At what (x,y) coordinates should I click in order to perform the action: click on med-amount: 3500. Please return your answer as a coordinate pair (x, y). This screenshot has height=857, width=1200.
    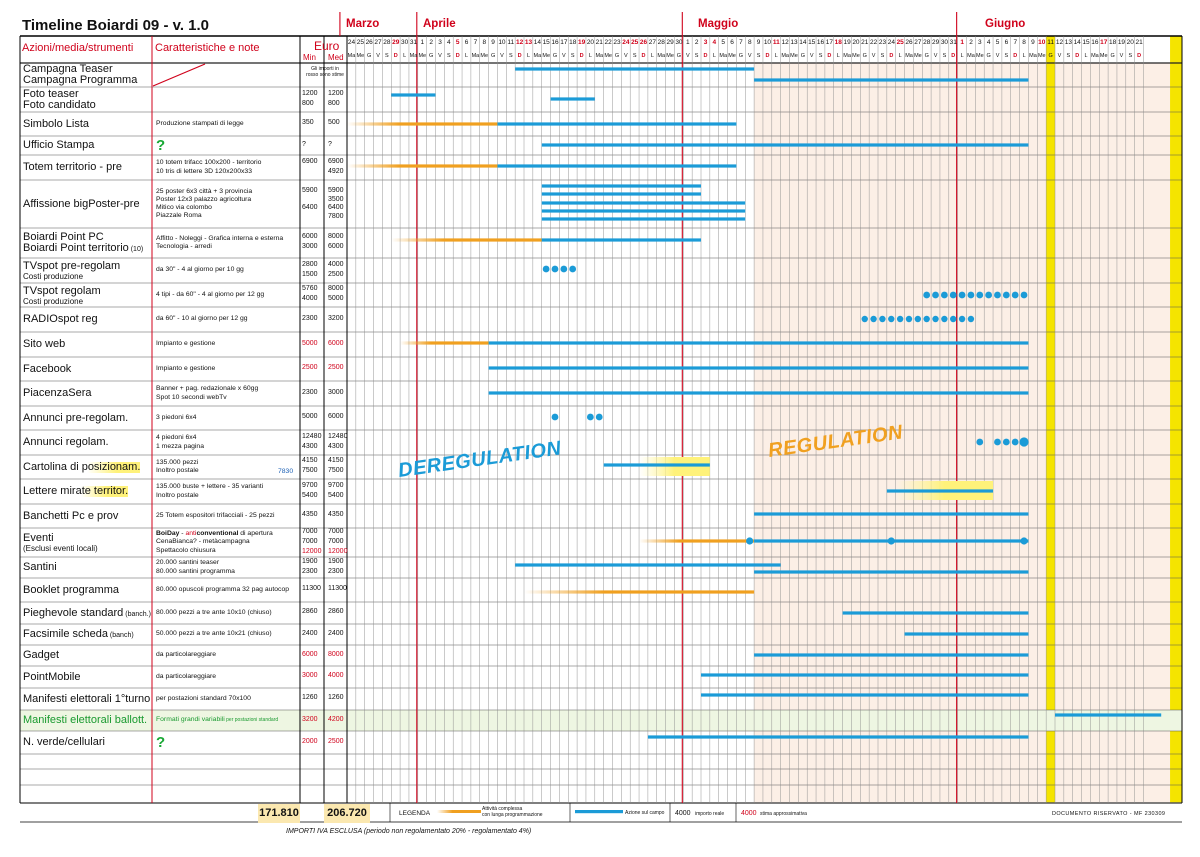
    Looking at the image, I should click on (336, 199).